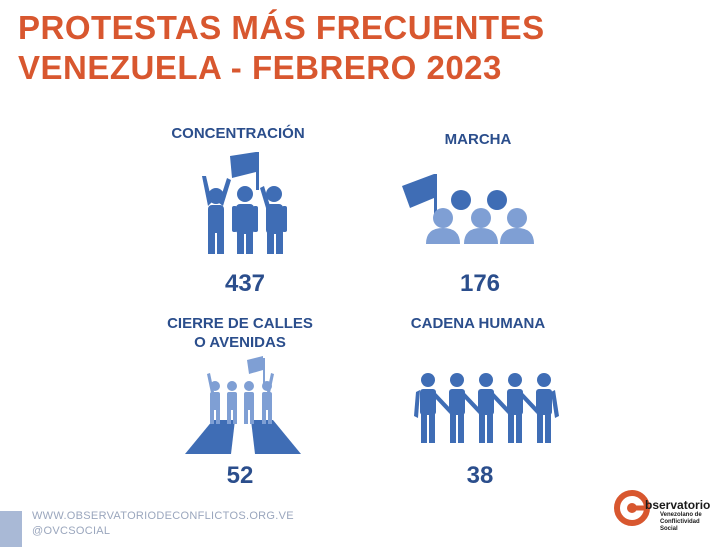  What do you see at coordinates (468, 209) in the screenshot?
I see `march-icon` at bounding box center [468, 209].